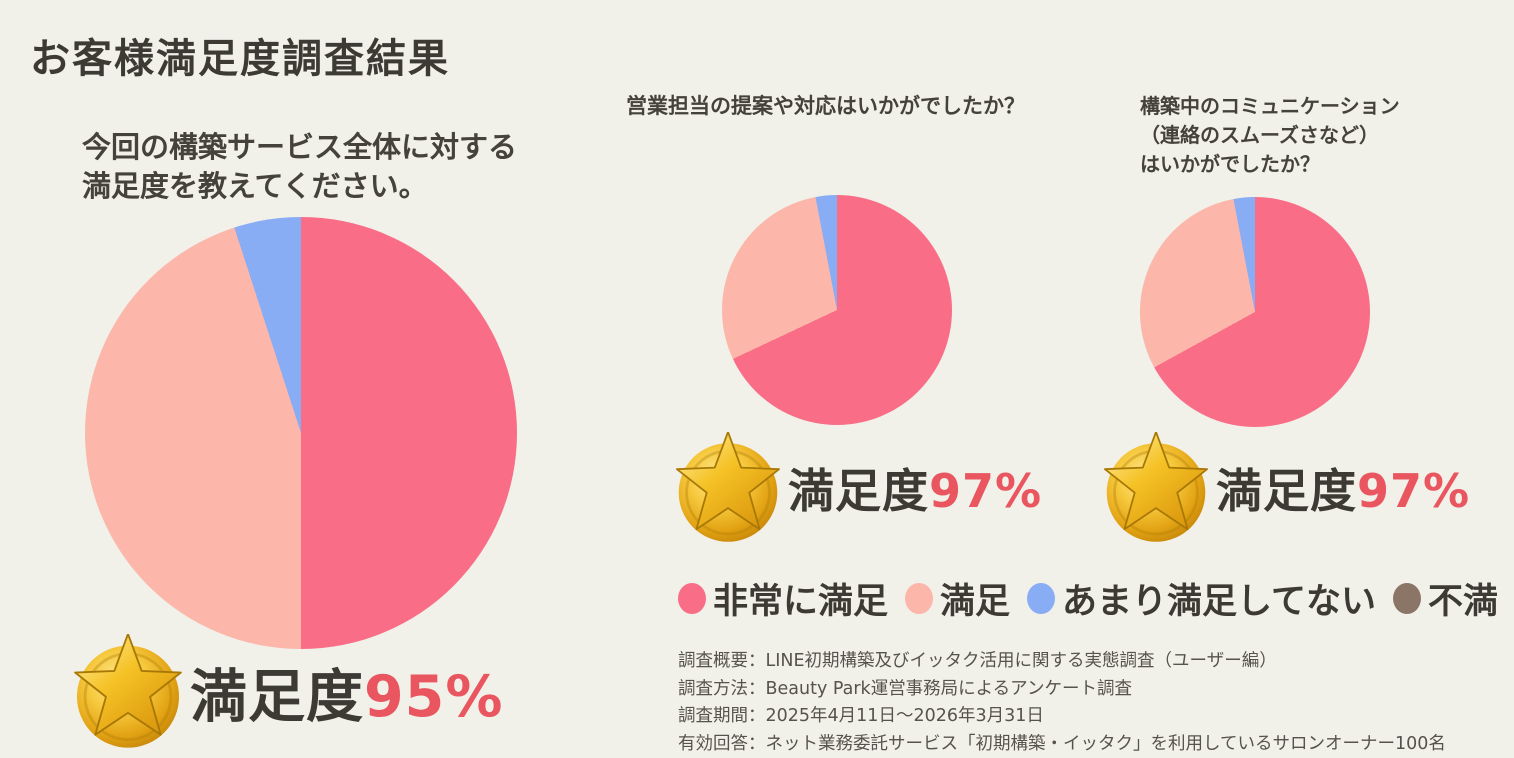  I want to click on question-sales: 営業担当の提案や対応はいかがでしたか？, so click(825, 106).